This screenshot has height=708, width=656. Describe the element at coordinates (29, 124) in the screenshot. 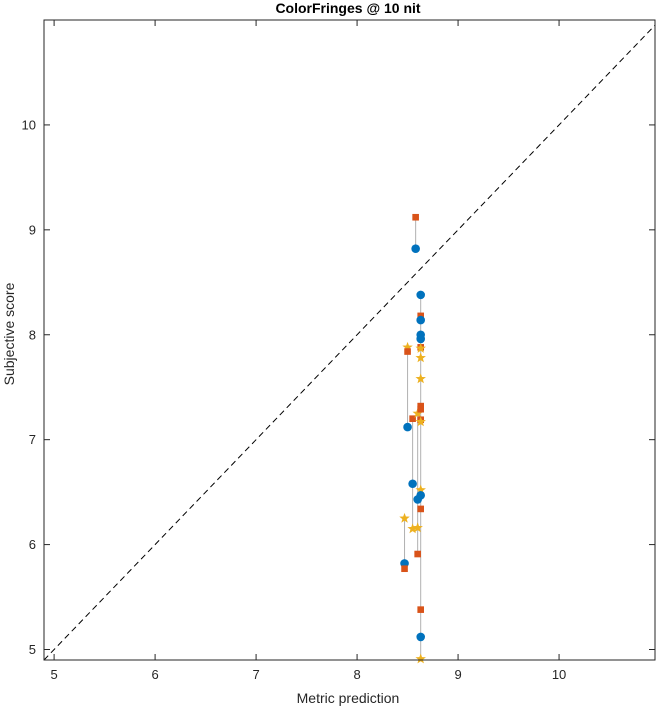

I see `y-tick-label: 10` at that location.